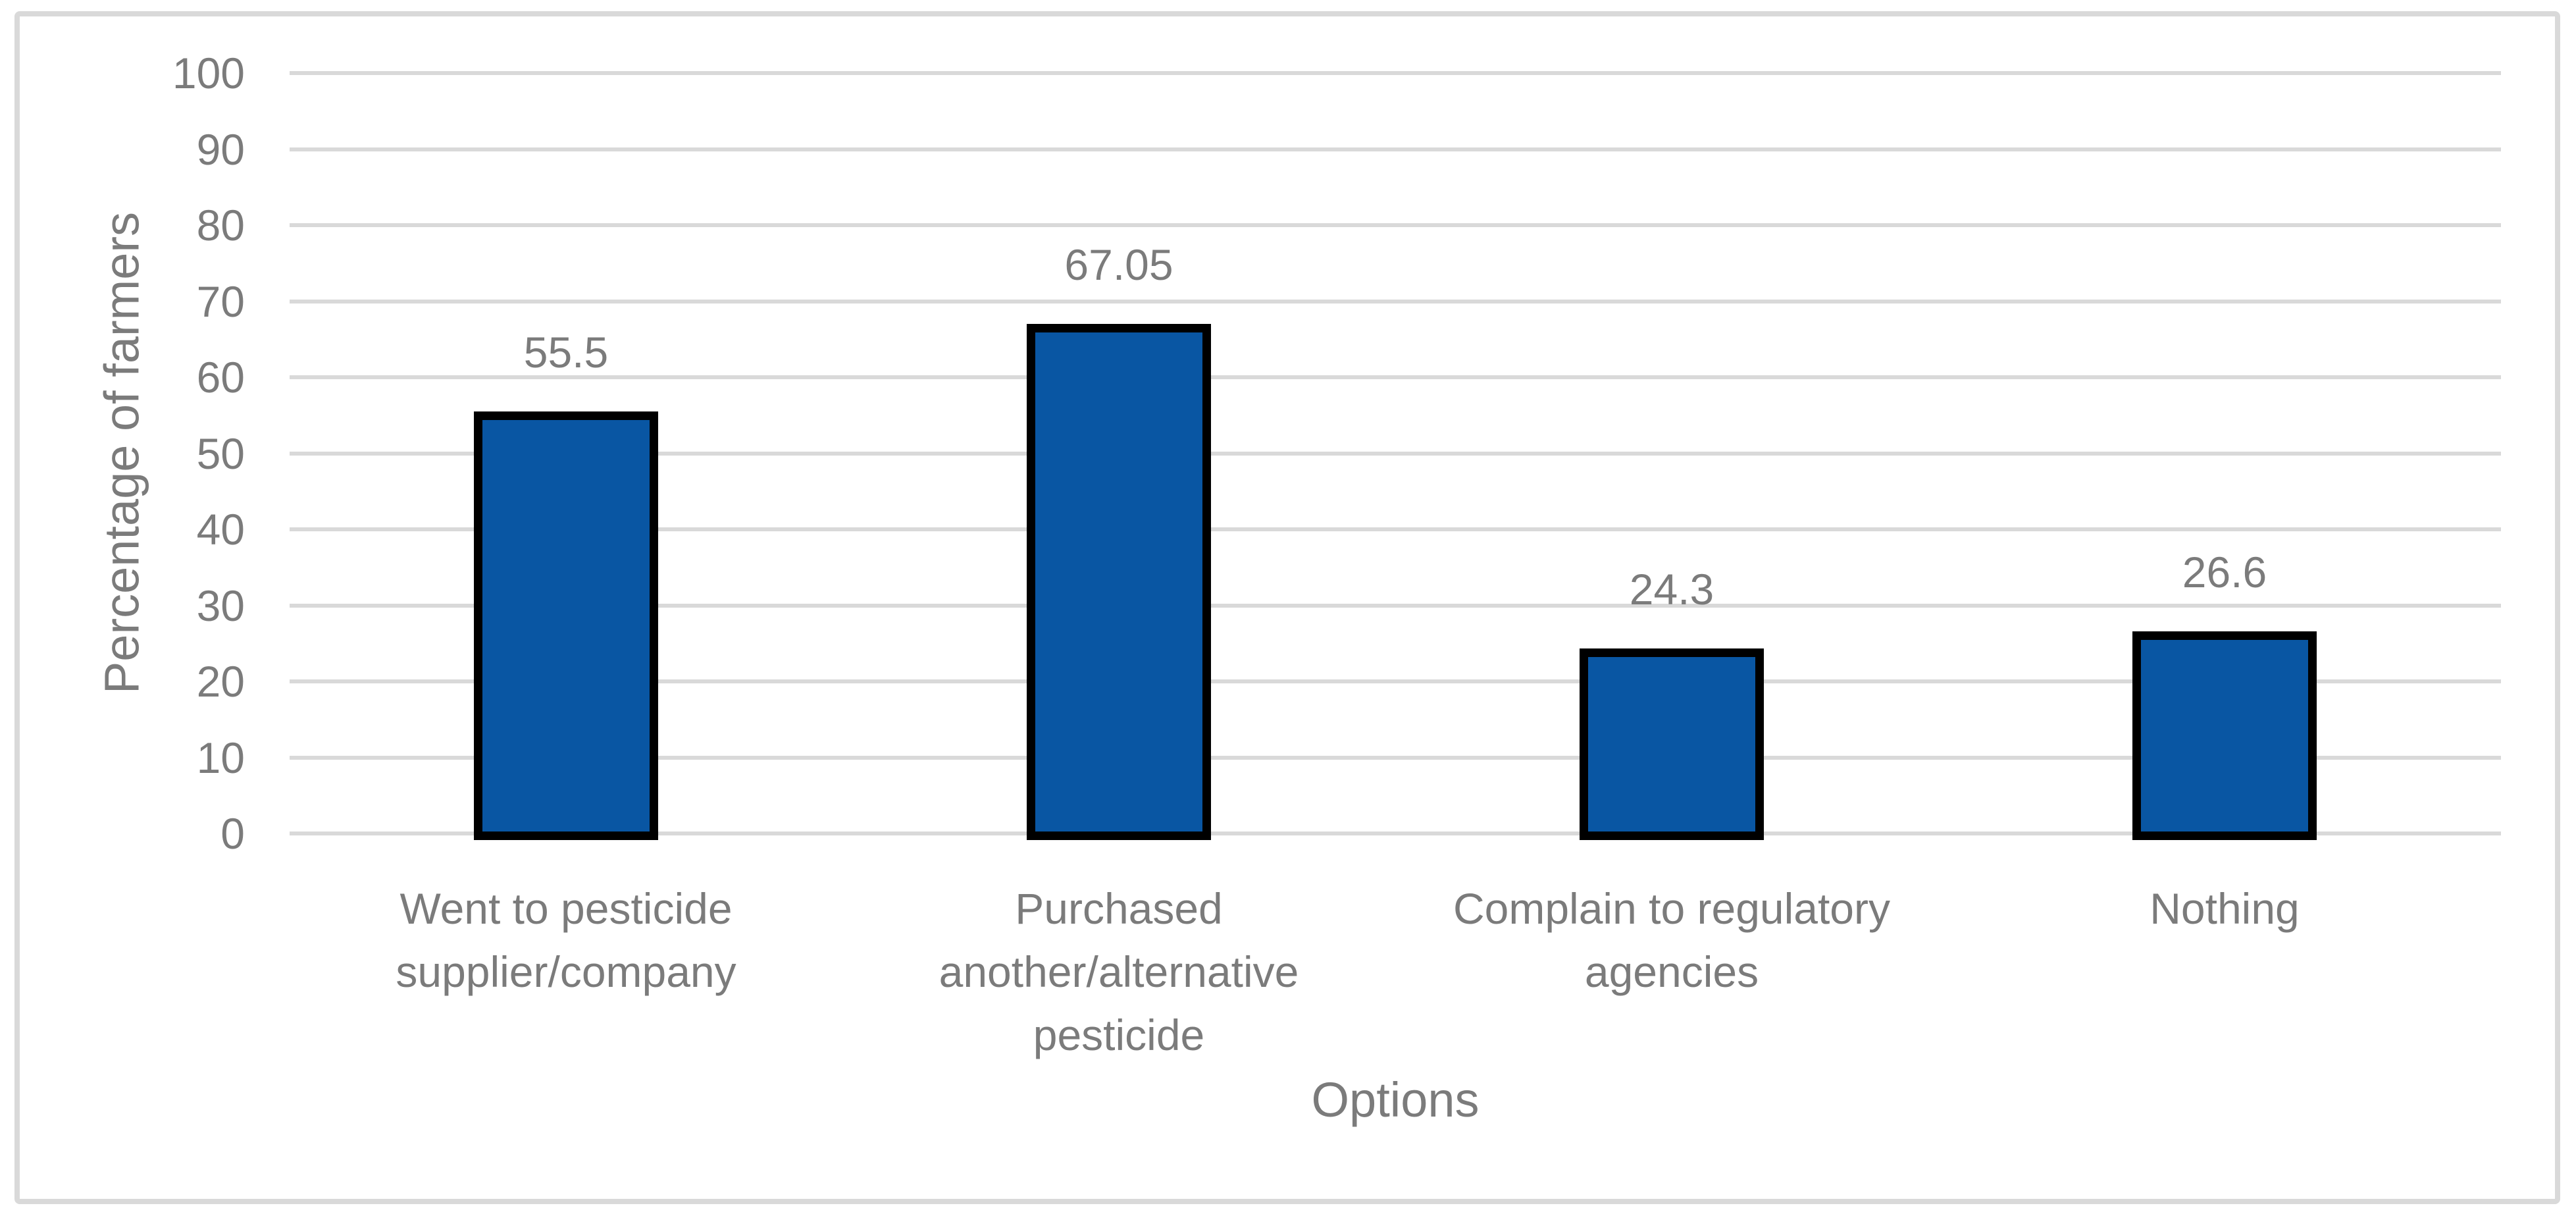  I want to click on y-tick-label: 30, so click(220, 605).